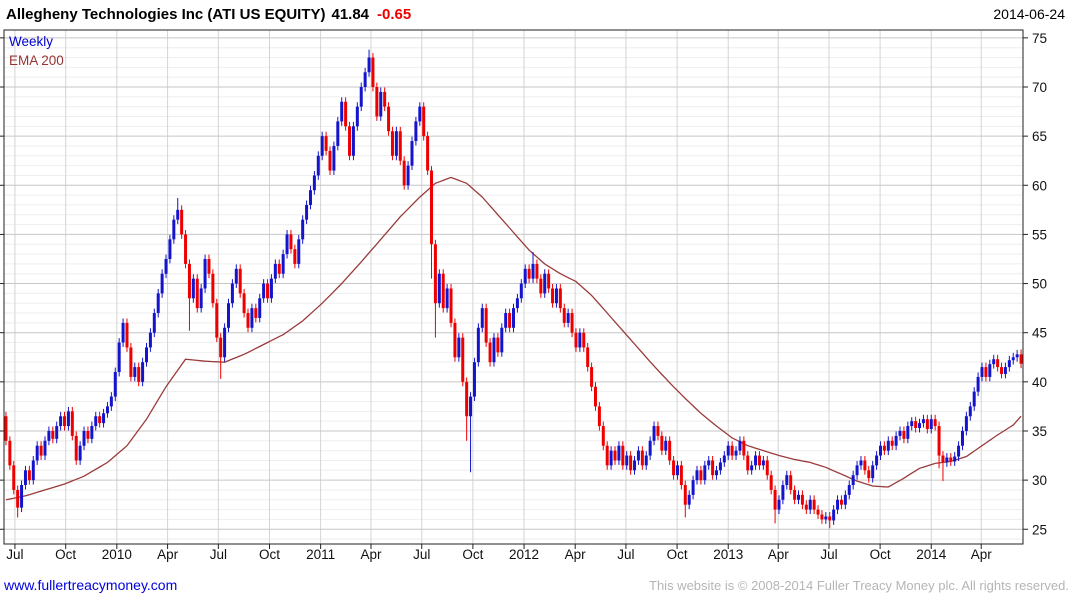 This screenshot has height=600, width=1075. What do you see at coordinates (1039, 38) in the screenshot?
I see `svg-text: 75` at bounding box center [1039, 38].